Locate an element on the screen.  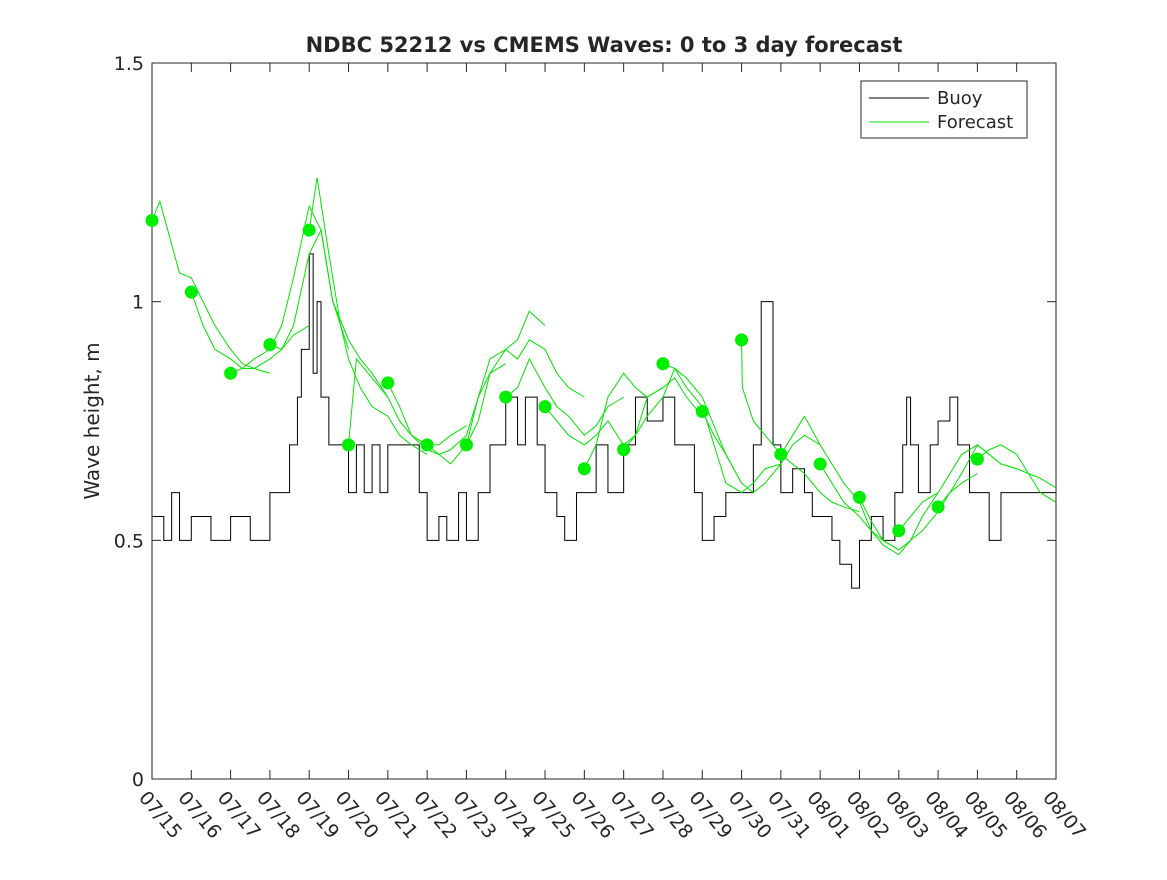
y-axis-label: Wave height, m is located at coordinates (92, 420).